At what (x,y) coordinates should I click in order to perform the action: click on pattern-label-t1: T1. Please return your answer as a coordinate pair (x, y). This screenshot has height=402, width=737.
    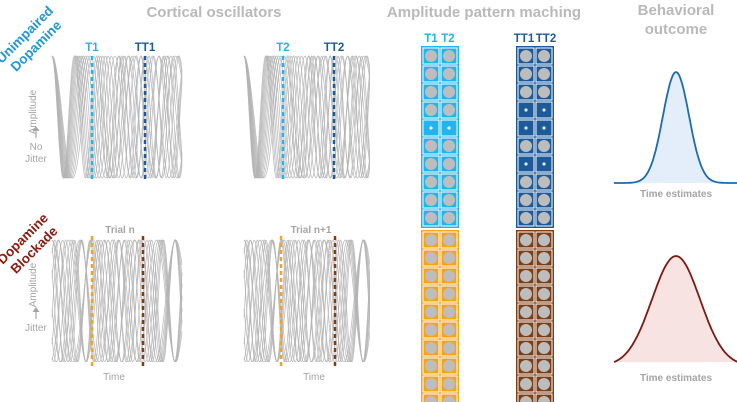
    Looking at the image, I should click on (431, 39).